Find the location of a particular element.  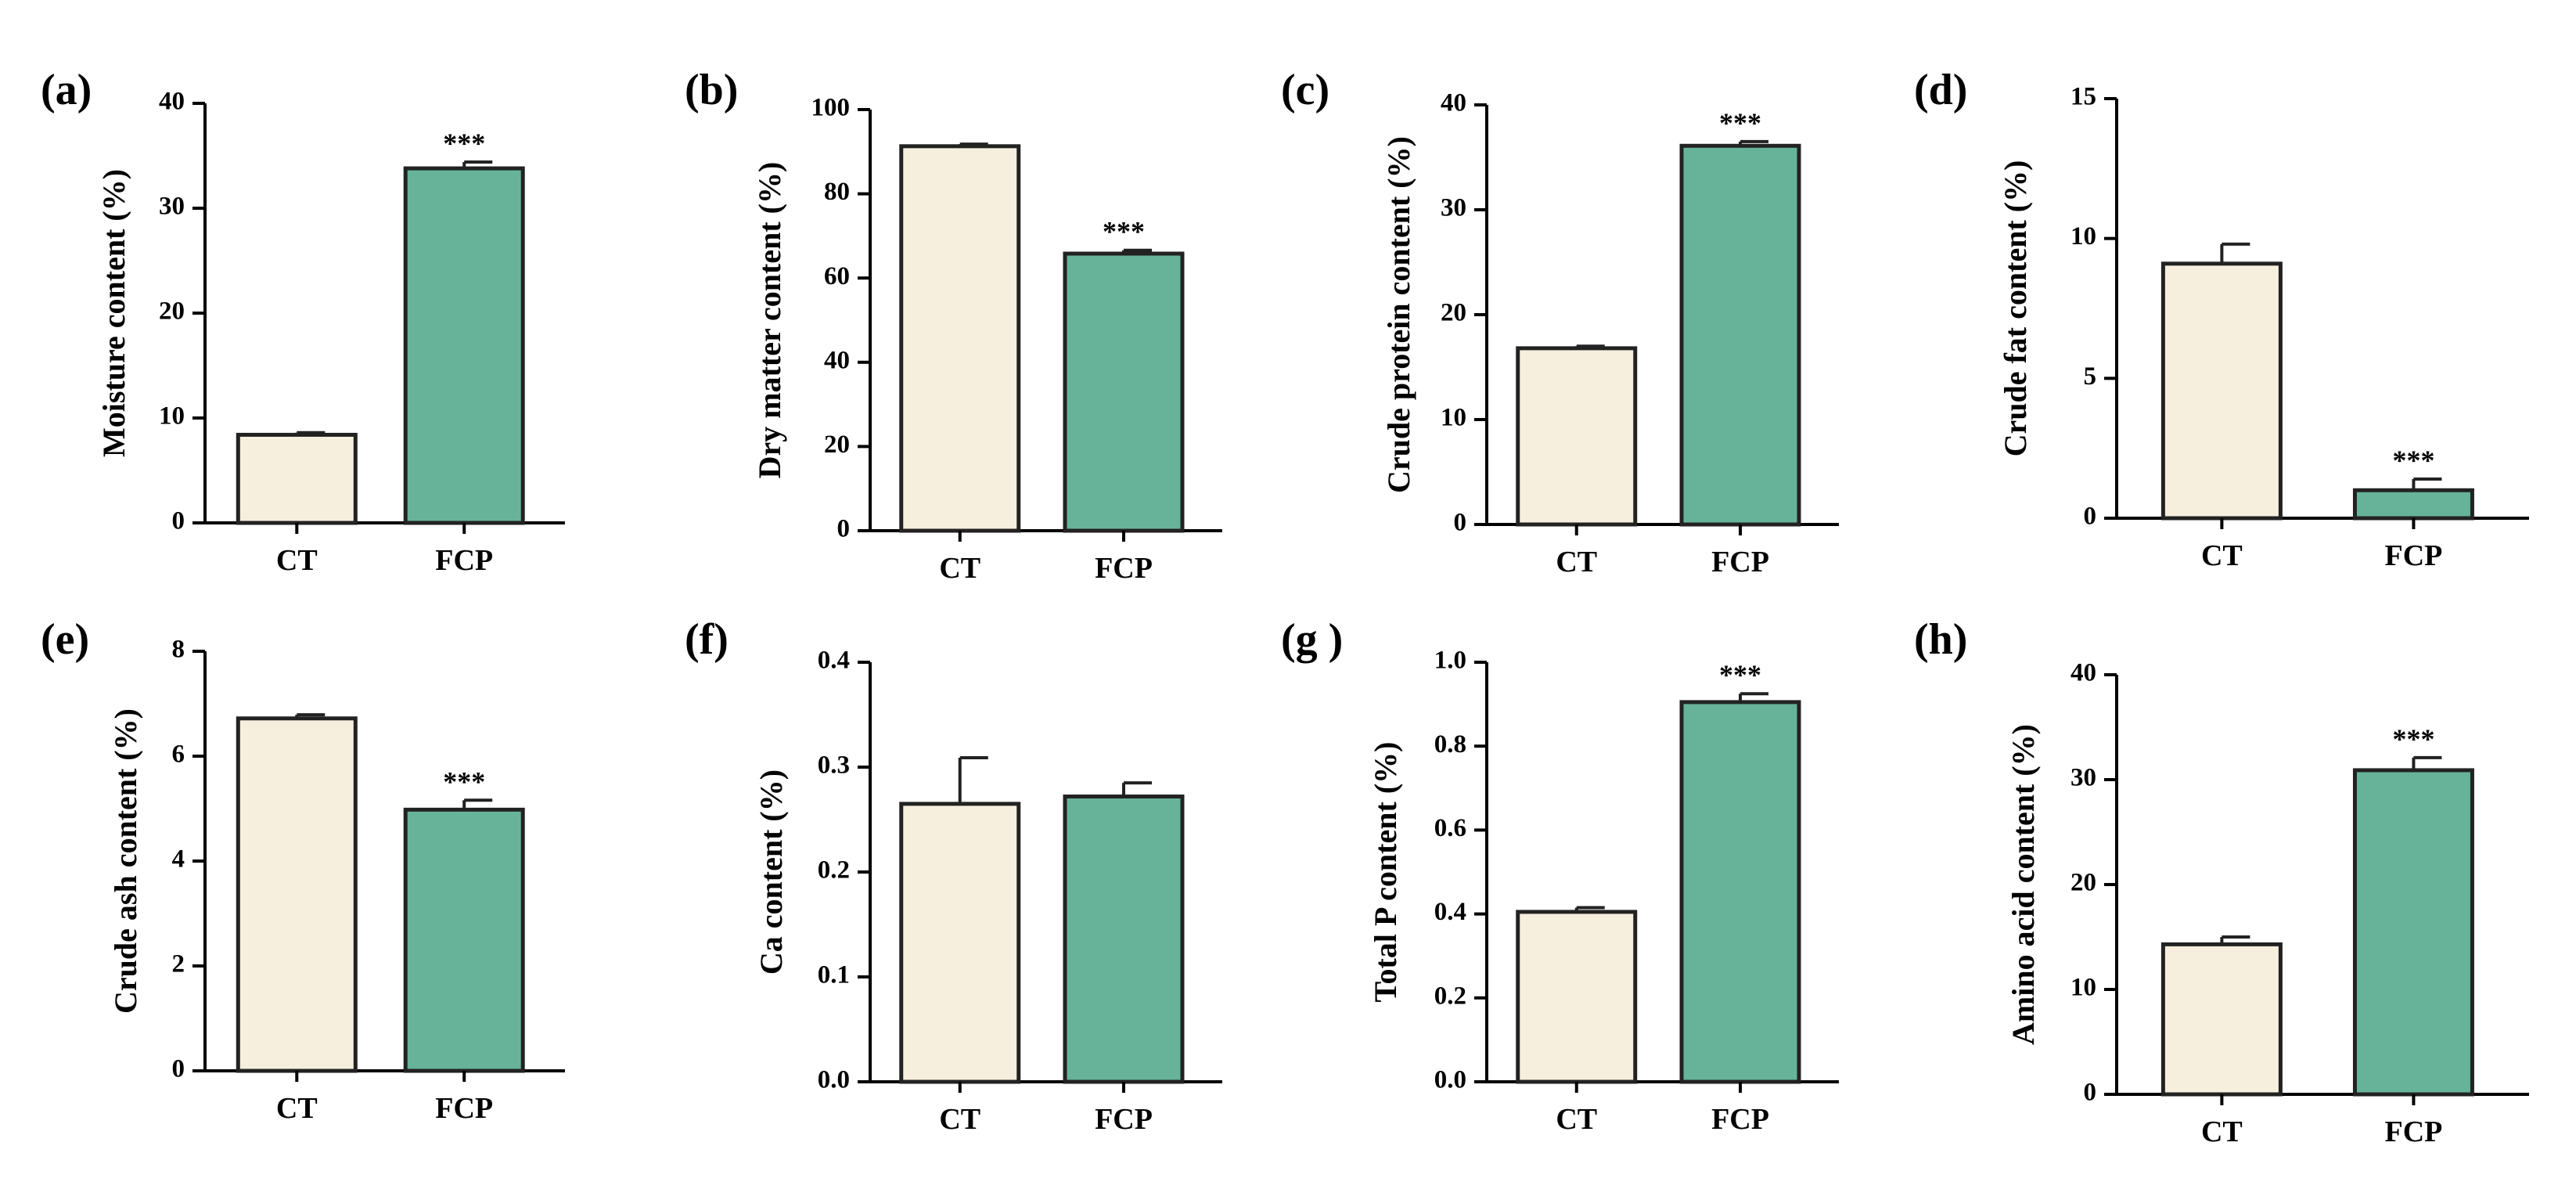

panel-c-significance-fcp: *** is located at coordinates (1740, 123).